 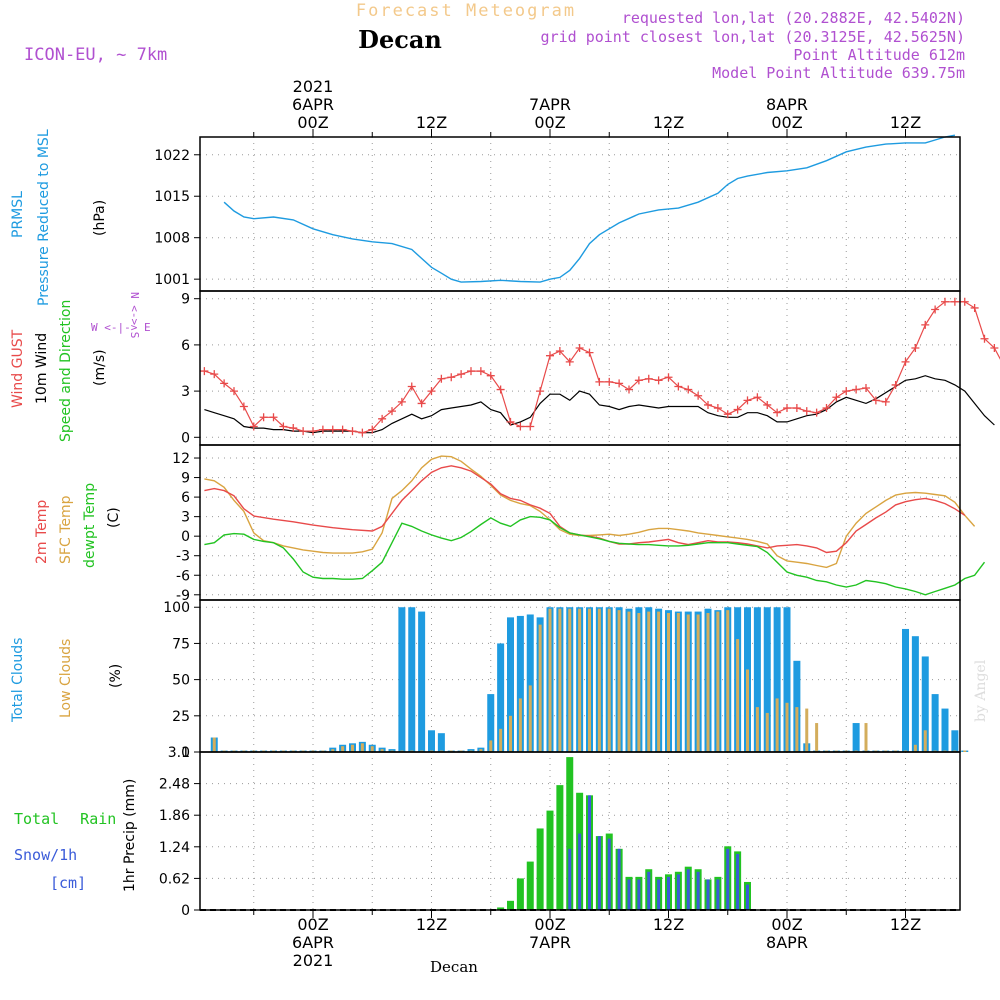 I want to click on prmsl-long-label: Pressure Reduced to MSL, so click(x=44, y=217).